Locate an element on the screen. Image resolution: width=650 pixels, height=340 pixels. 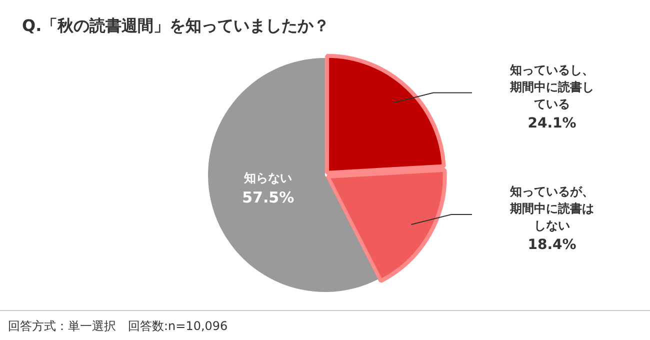
slice-label: 知っているが、期間中に読書はしない is located at coordinates (551, 208).